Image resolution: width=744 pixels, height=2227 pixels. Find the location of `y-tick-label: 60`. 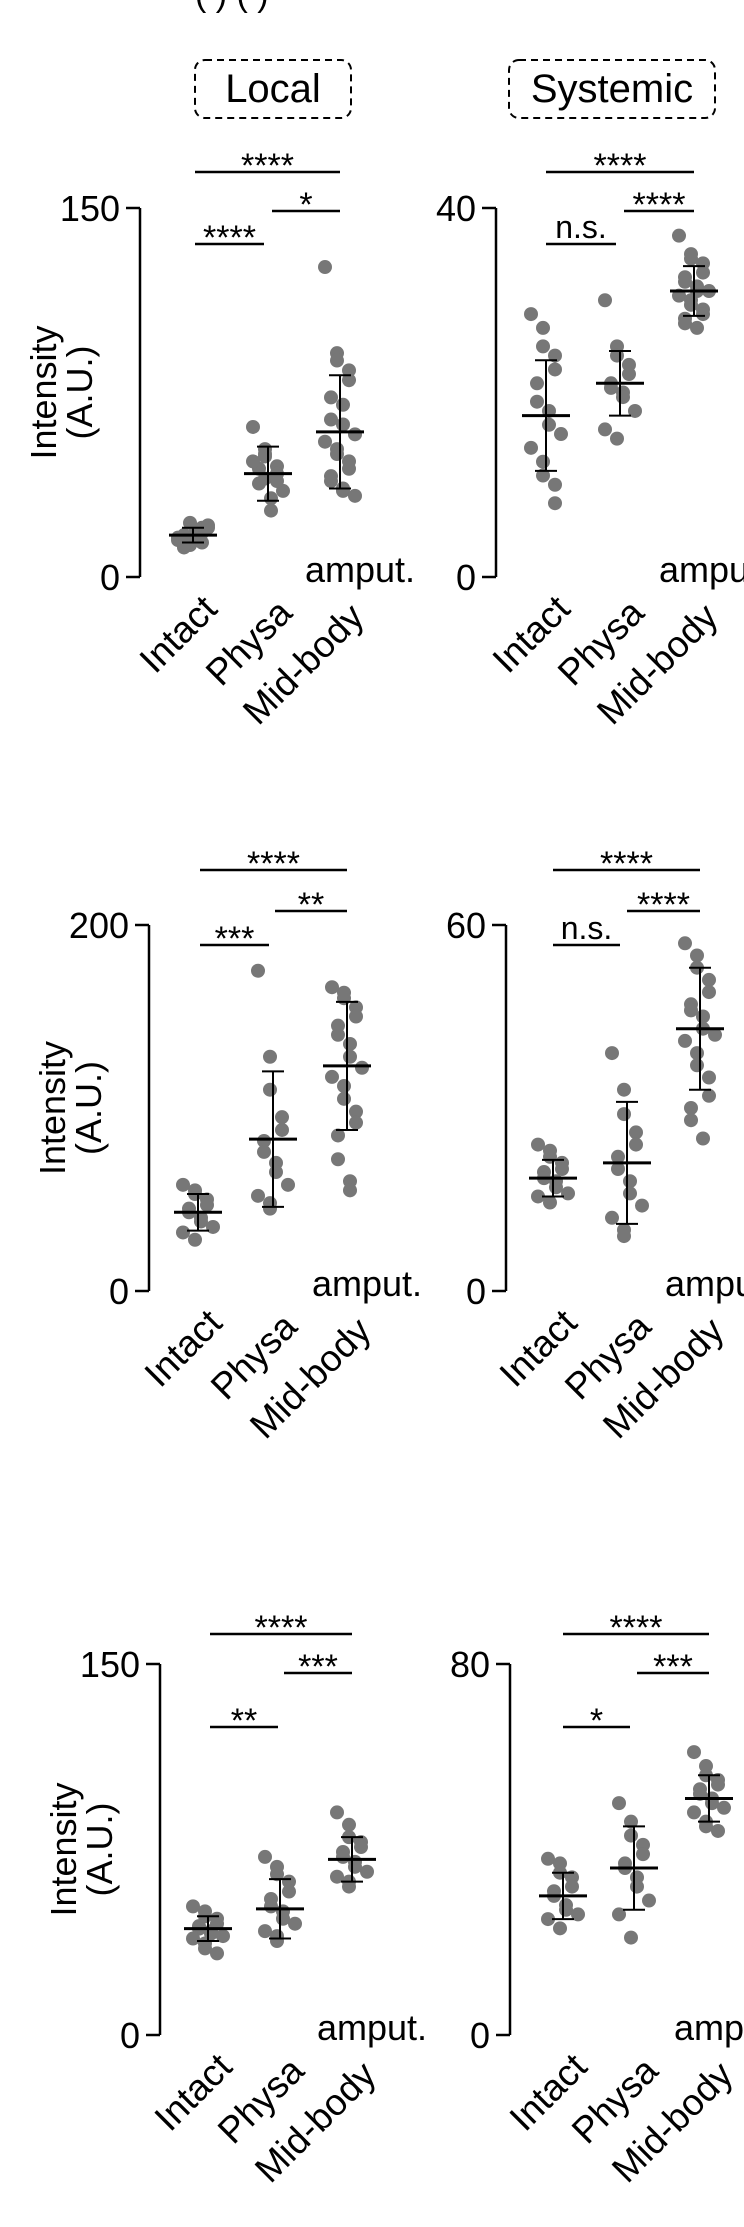

y-tick-label: 60 is located at coordinates (466, 925).